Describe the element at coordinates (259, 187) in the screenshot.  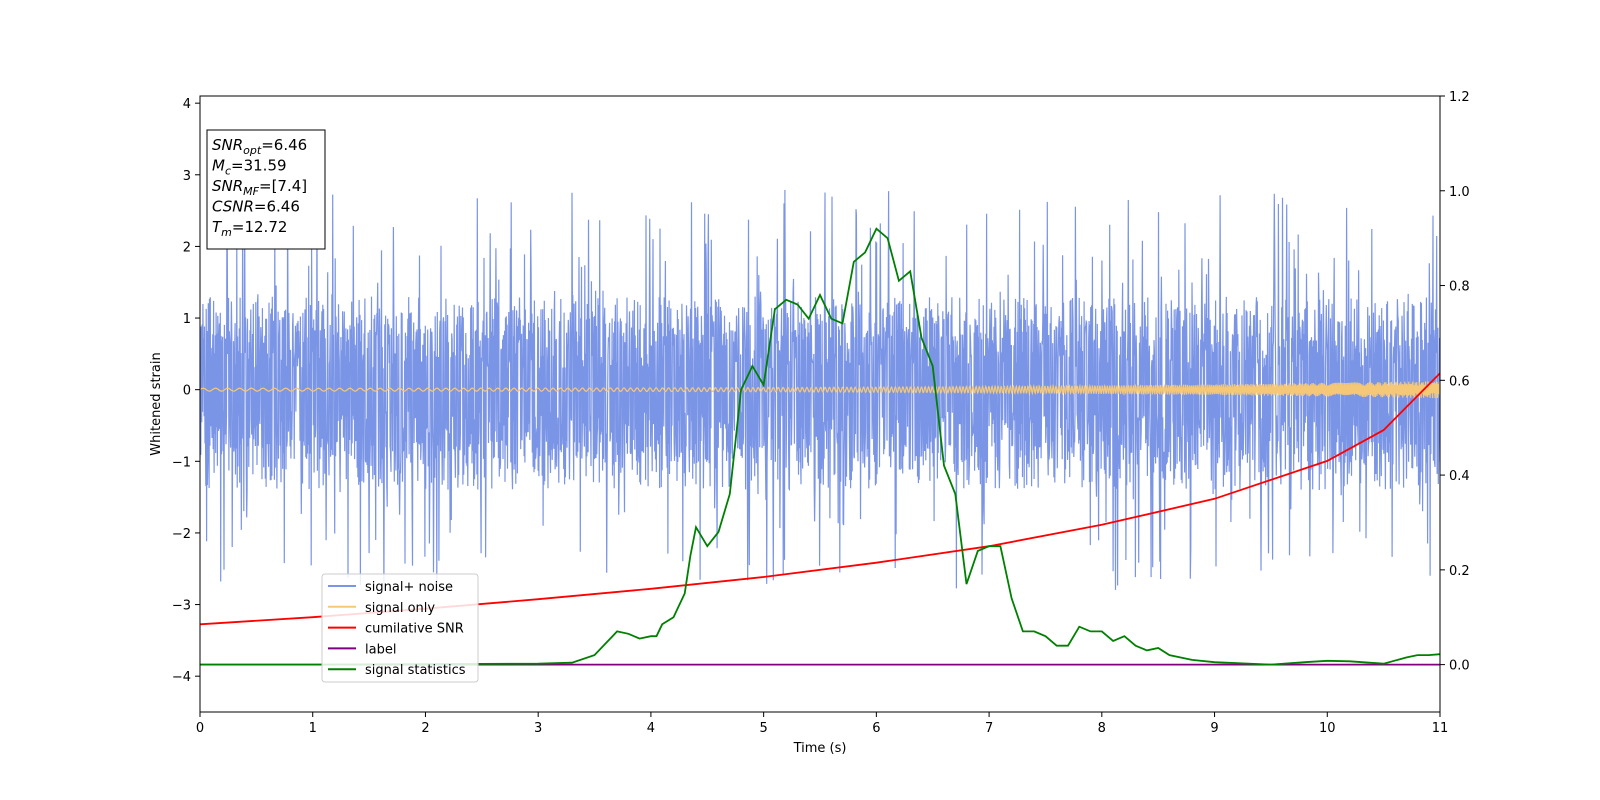
I see `annotation-line: SNRMF=[7.4]` at that location.